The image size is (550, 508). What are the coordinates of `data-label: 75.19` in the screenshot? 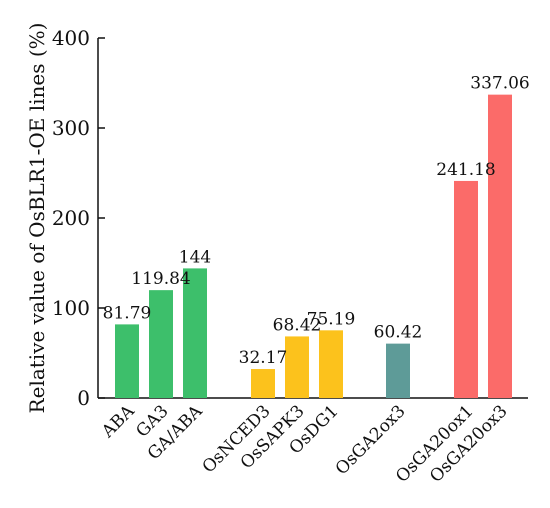 It's located at (331, 319).